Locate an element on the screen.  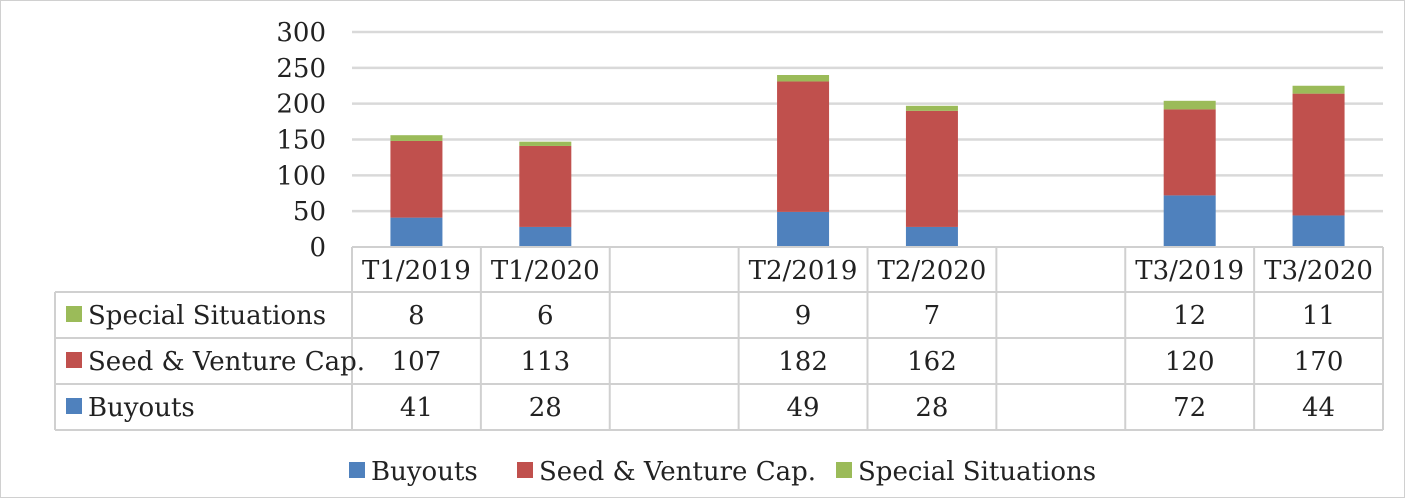
y-tick-label: 0 is located at coordinates (317, 248).